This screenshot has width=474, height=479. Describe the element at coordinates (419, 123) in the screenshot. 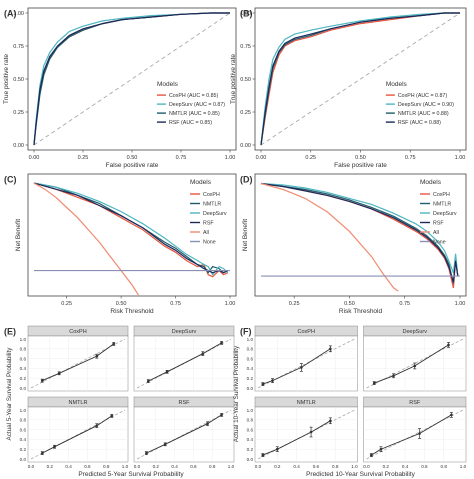

I see `legend-label: RSF (AUC = 0.88)` at that location.